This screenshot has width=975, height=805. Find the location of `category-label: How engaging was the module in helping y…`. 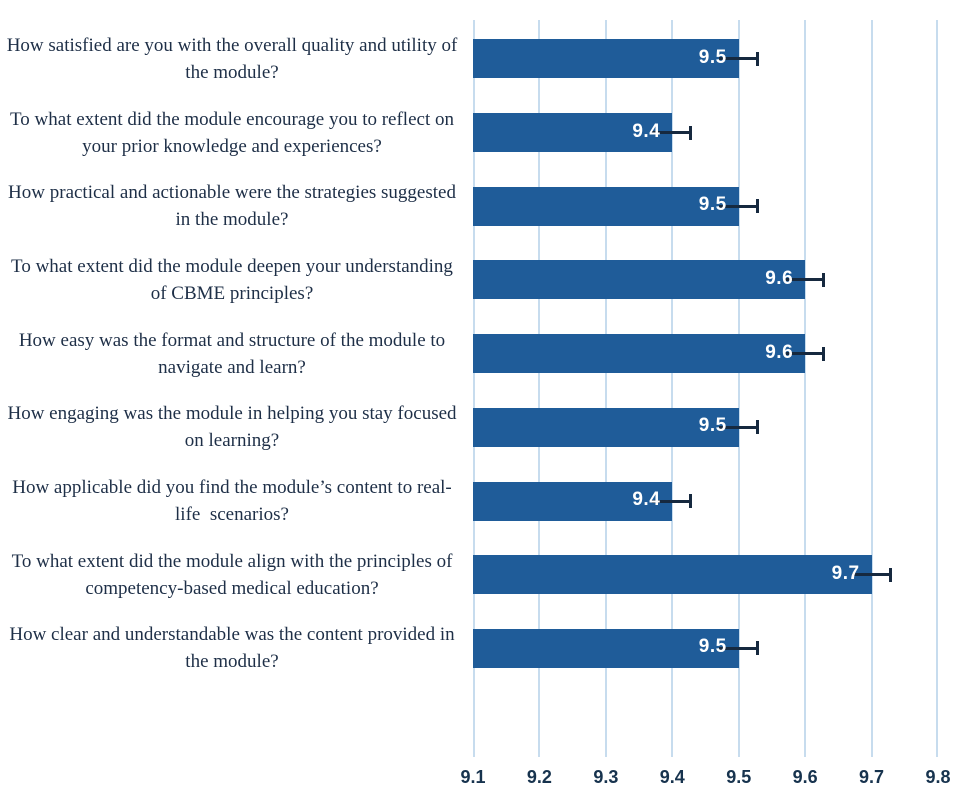

category-label: How engaging was the module in helping y… is located at coordinates (232, 427).